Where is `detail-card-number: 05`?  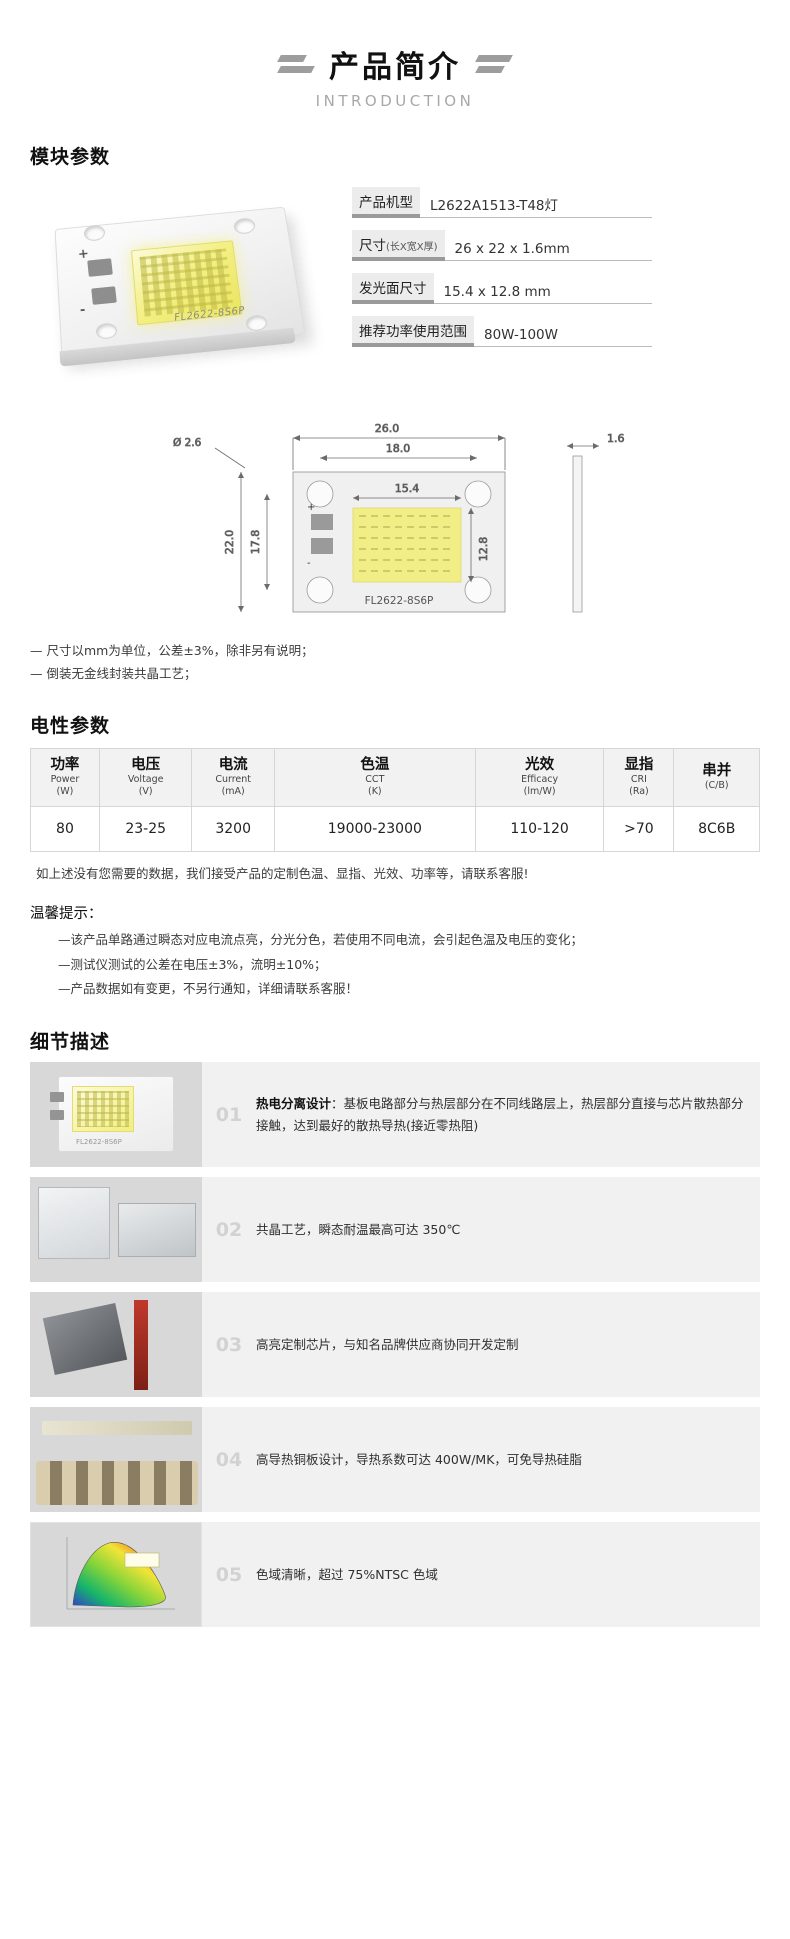
detail-card-number: 05 is located at coordinates (229, 1575).